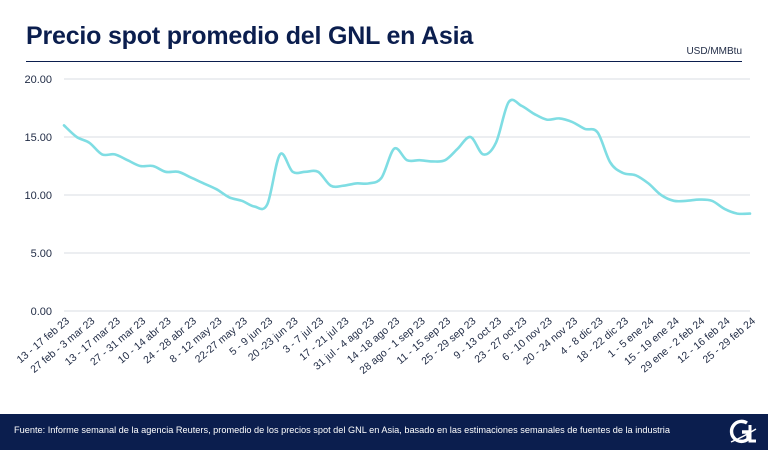 This screenshot has height=450, width=768. Describe the element at coordinates (743, 431) in the screenshot. I see `gnl-global-logo` at that location.